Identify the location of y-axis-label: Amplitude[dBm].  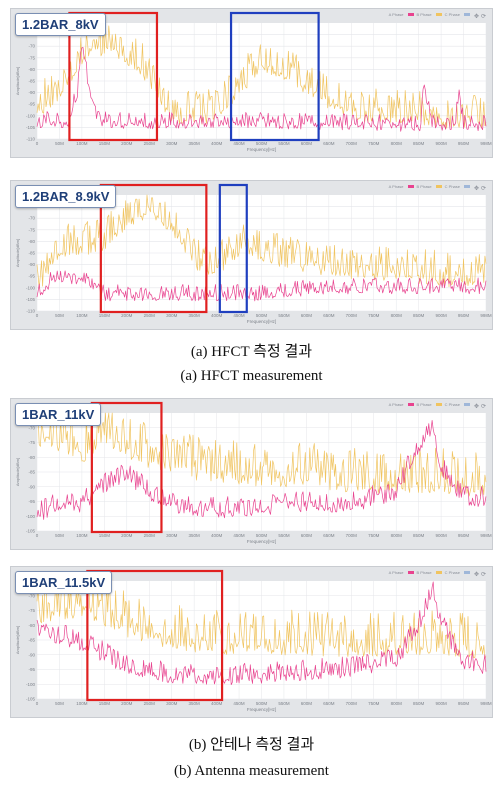
(17, 81).